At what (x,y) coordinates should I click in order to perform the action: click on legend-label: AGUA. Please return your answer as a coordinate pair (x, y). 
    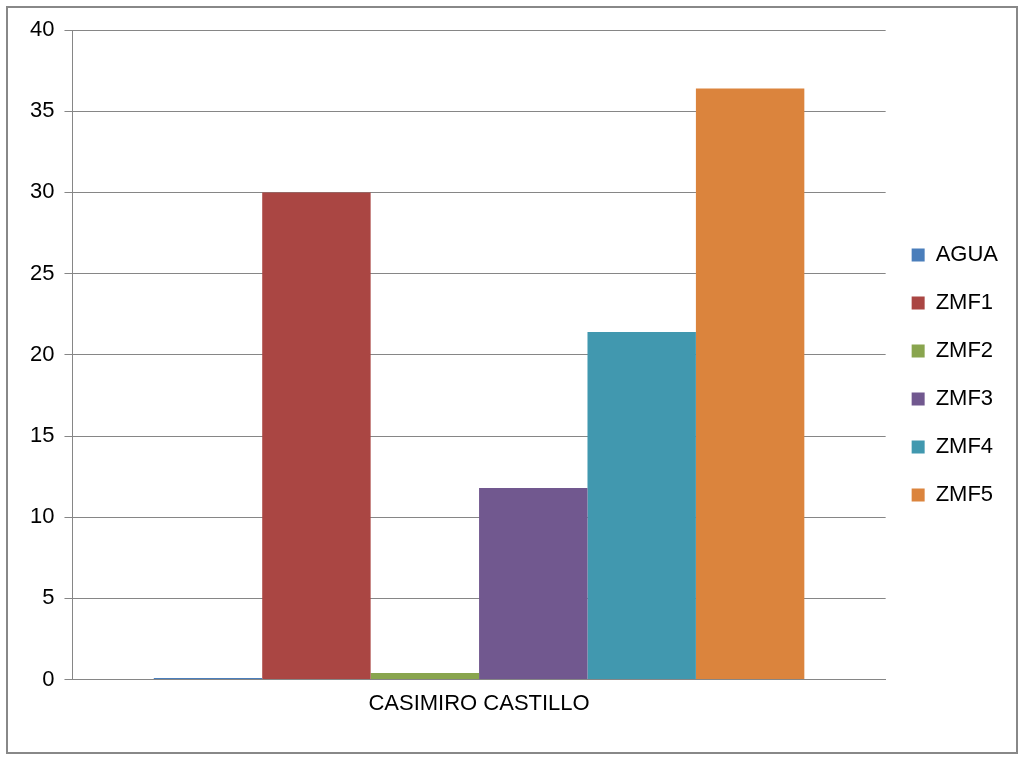
    Looking at the image, I should click on (967, 254).